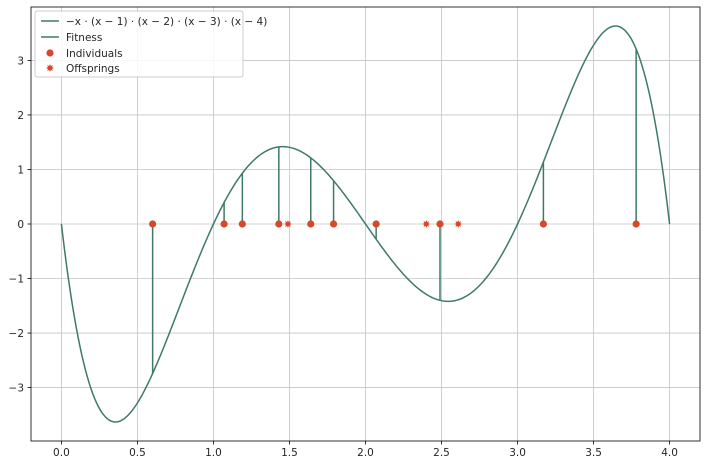  I want to click on x-tick-label: 3.0, so click(517, 453).